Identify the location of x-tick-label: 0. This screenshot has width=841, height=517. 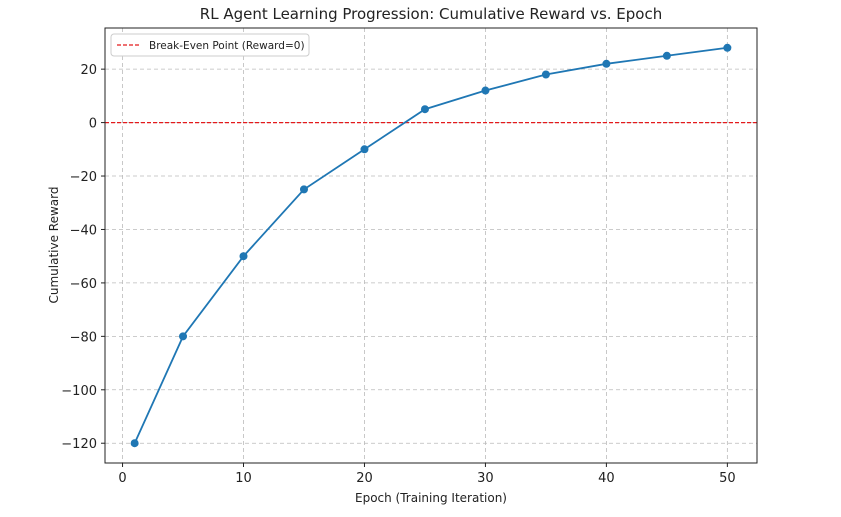
(122, 478).